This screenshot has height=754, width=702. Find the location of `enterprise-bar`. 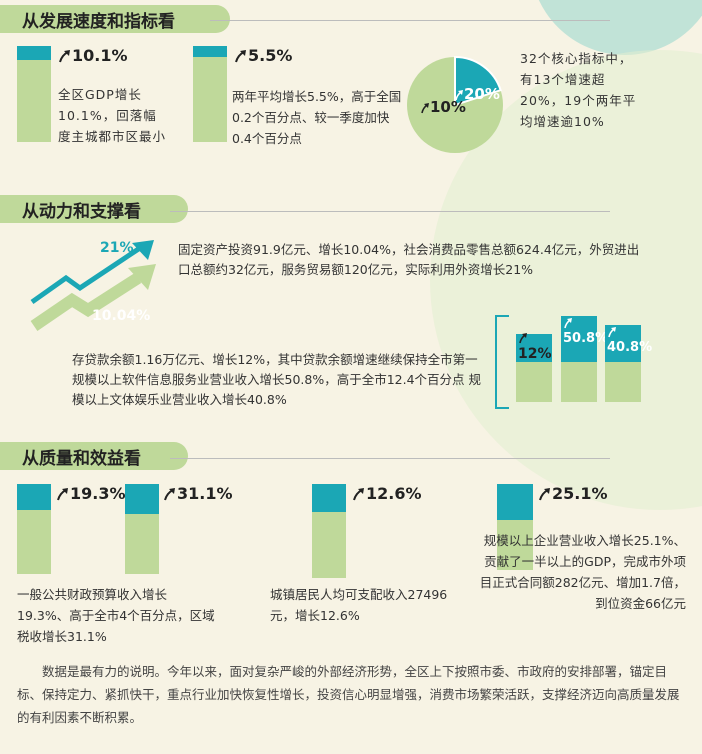

enterprise-bar is located at coordinates (515, 527).